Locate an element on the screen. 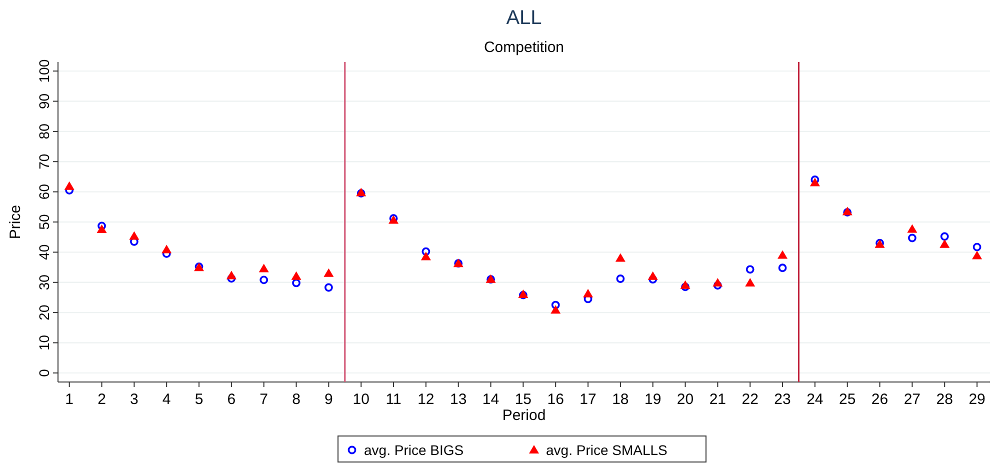  y-tick-label: 40 is located at coordinates (44, 252).